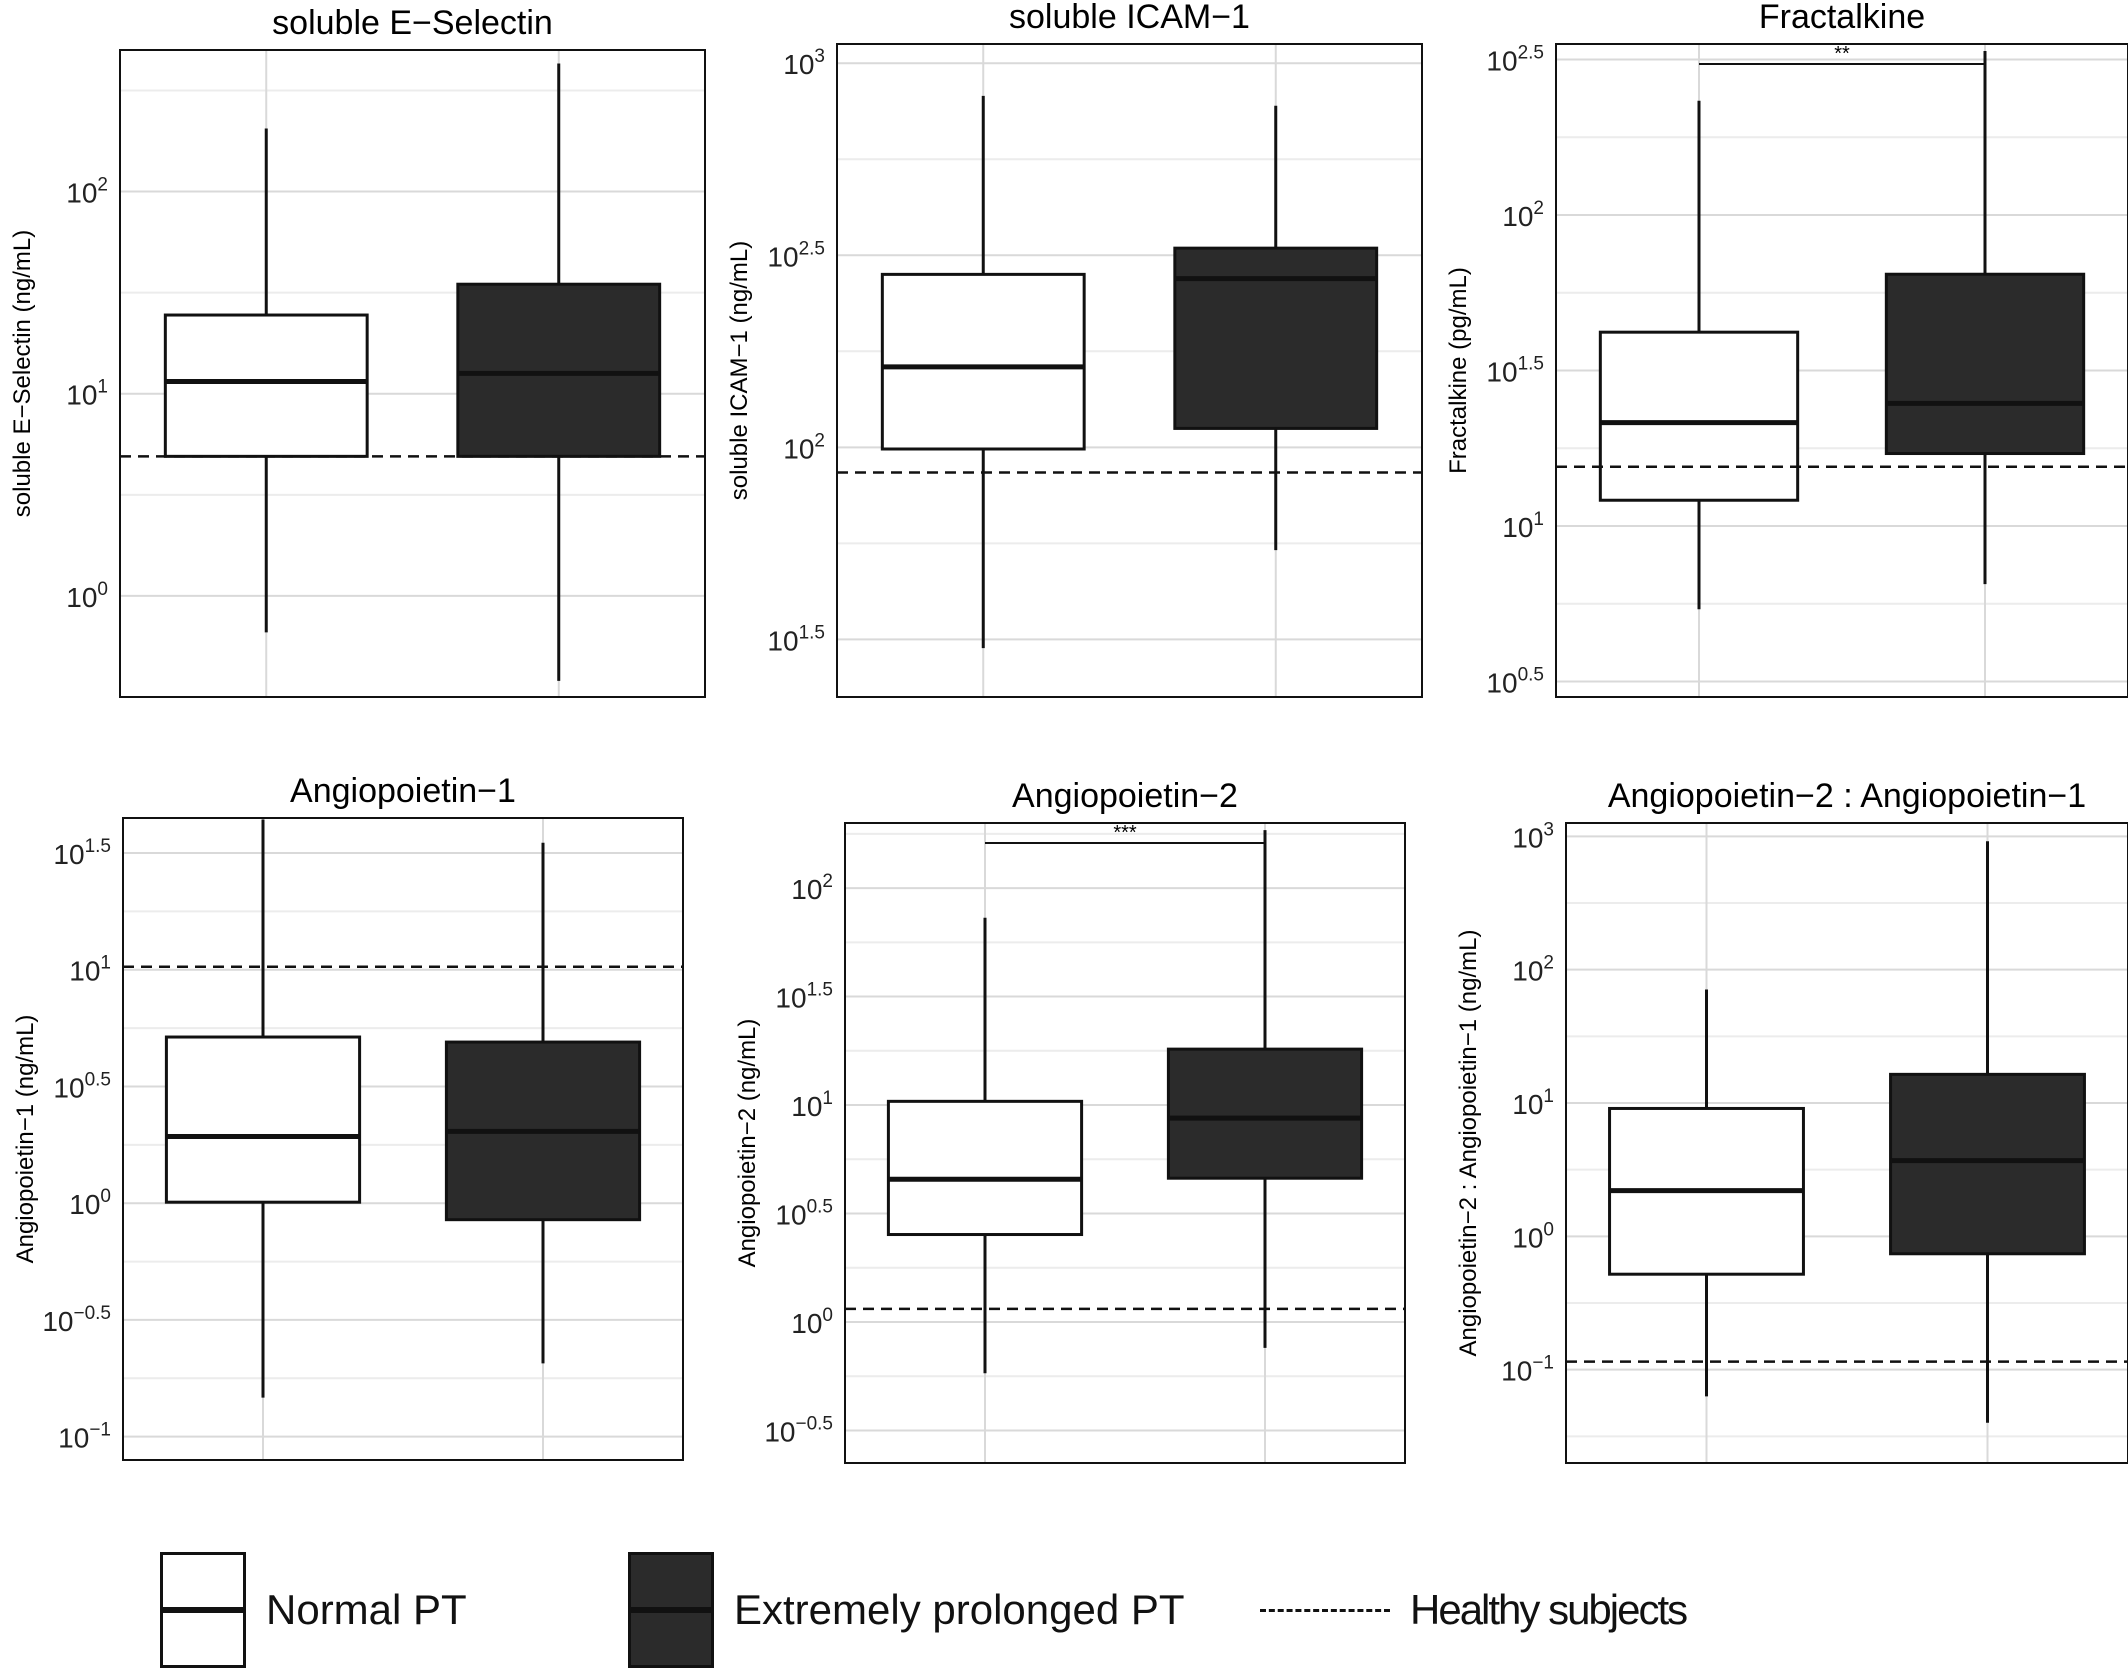 Image resolution: width=2128 pixels, height=1670 pixels. I want to click on significance-label: ***, so click(1125, 833).